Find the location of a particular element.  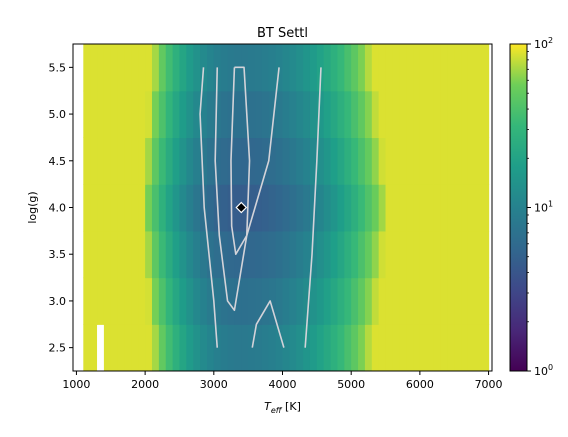

y-tick-label: 2.5 is located at coordinates (58, 348).